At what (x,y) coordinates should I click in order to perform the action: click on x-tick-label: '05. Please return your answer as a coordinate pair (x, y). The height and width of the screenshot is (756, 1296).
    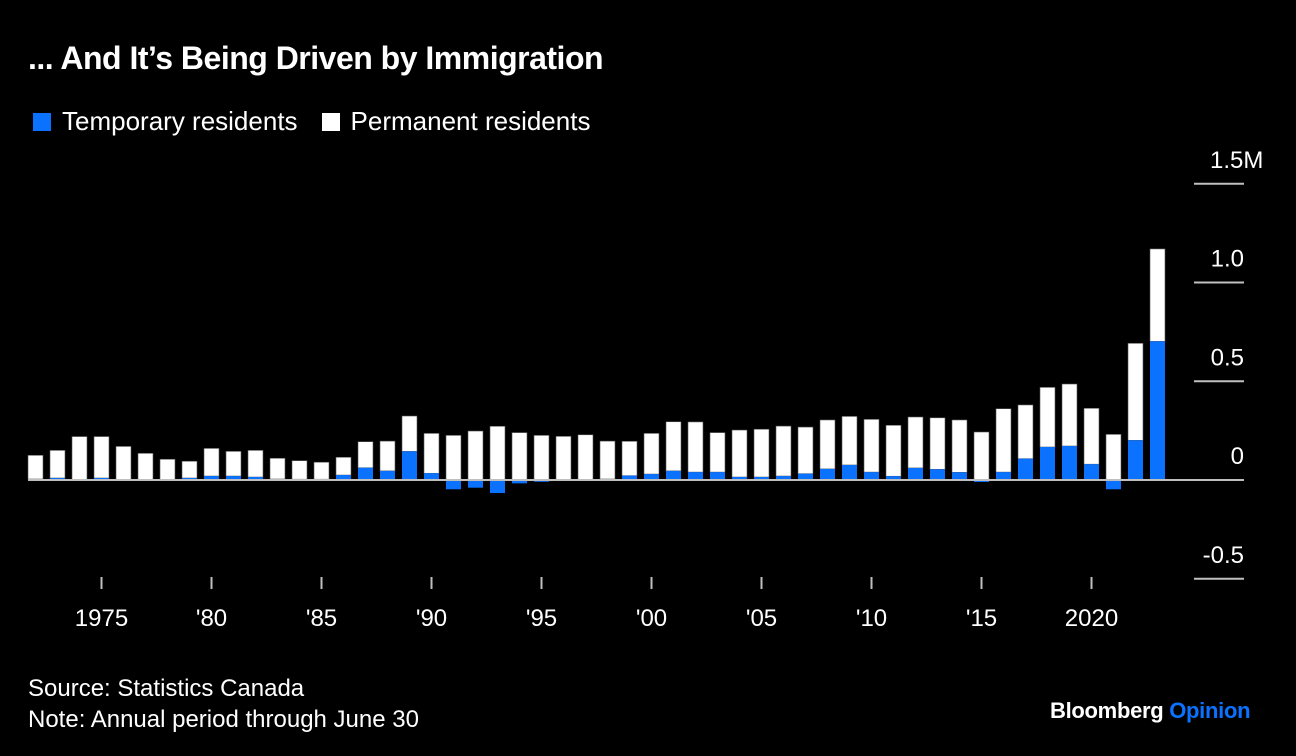
    Looking at the image, I should click on (761, 618).